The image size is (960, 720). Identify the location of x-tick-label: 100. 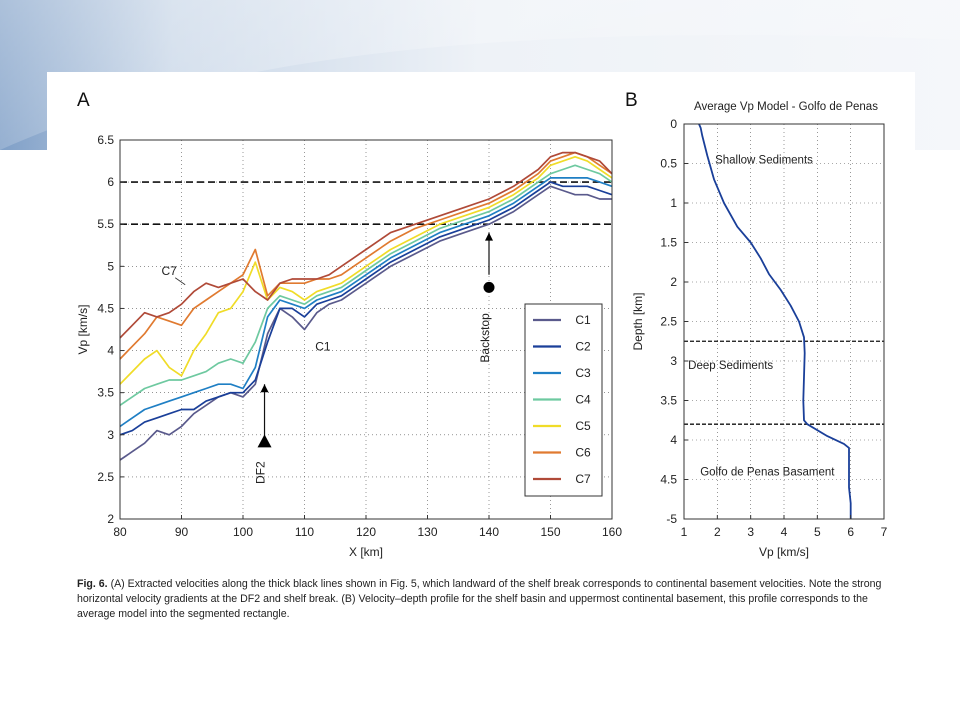
(243, 532).